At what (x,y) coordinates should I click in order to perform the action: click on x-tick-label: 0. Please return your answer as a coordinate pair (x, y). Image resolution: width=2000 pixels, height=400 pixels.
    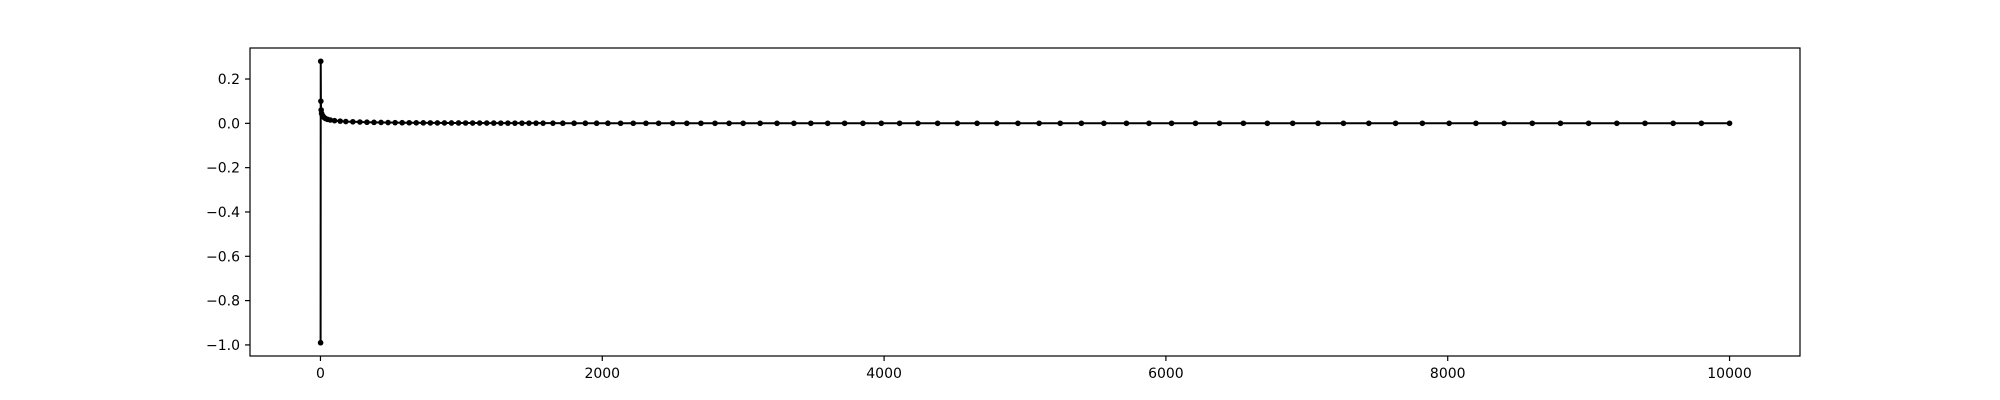
    Looking at the image, I should click on (320, 374).